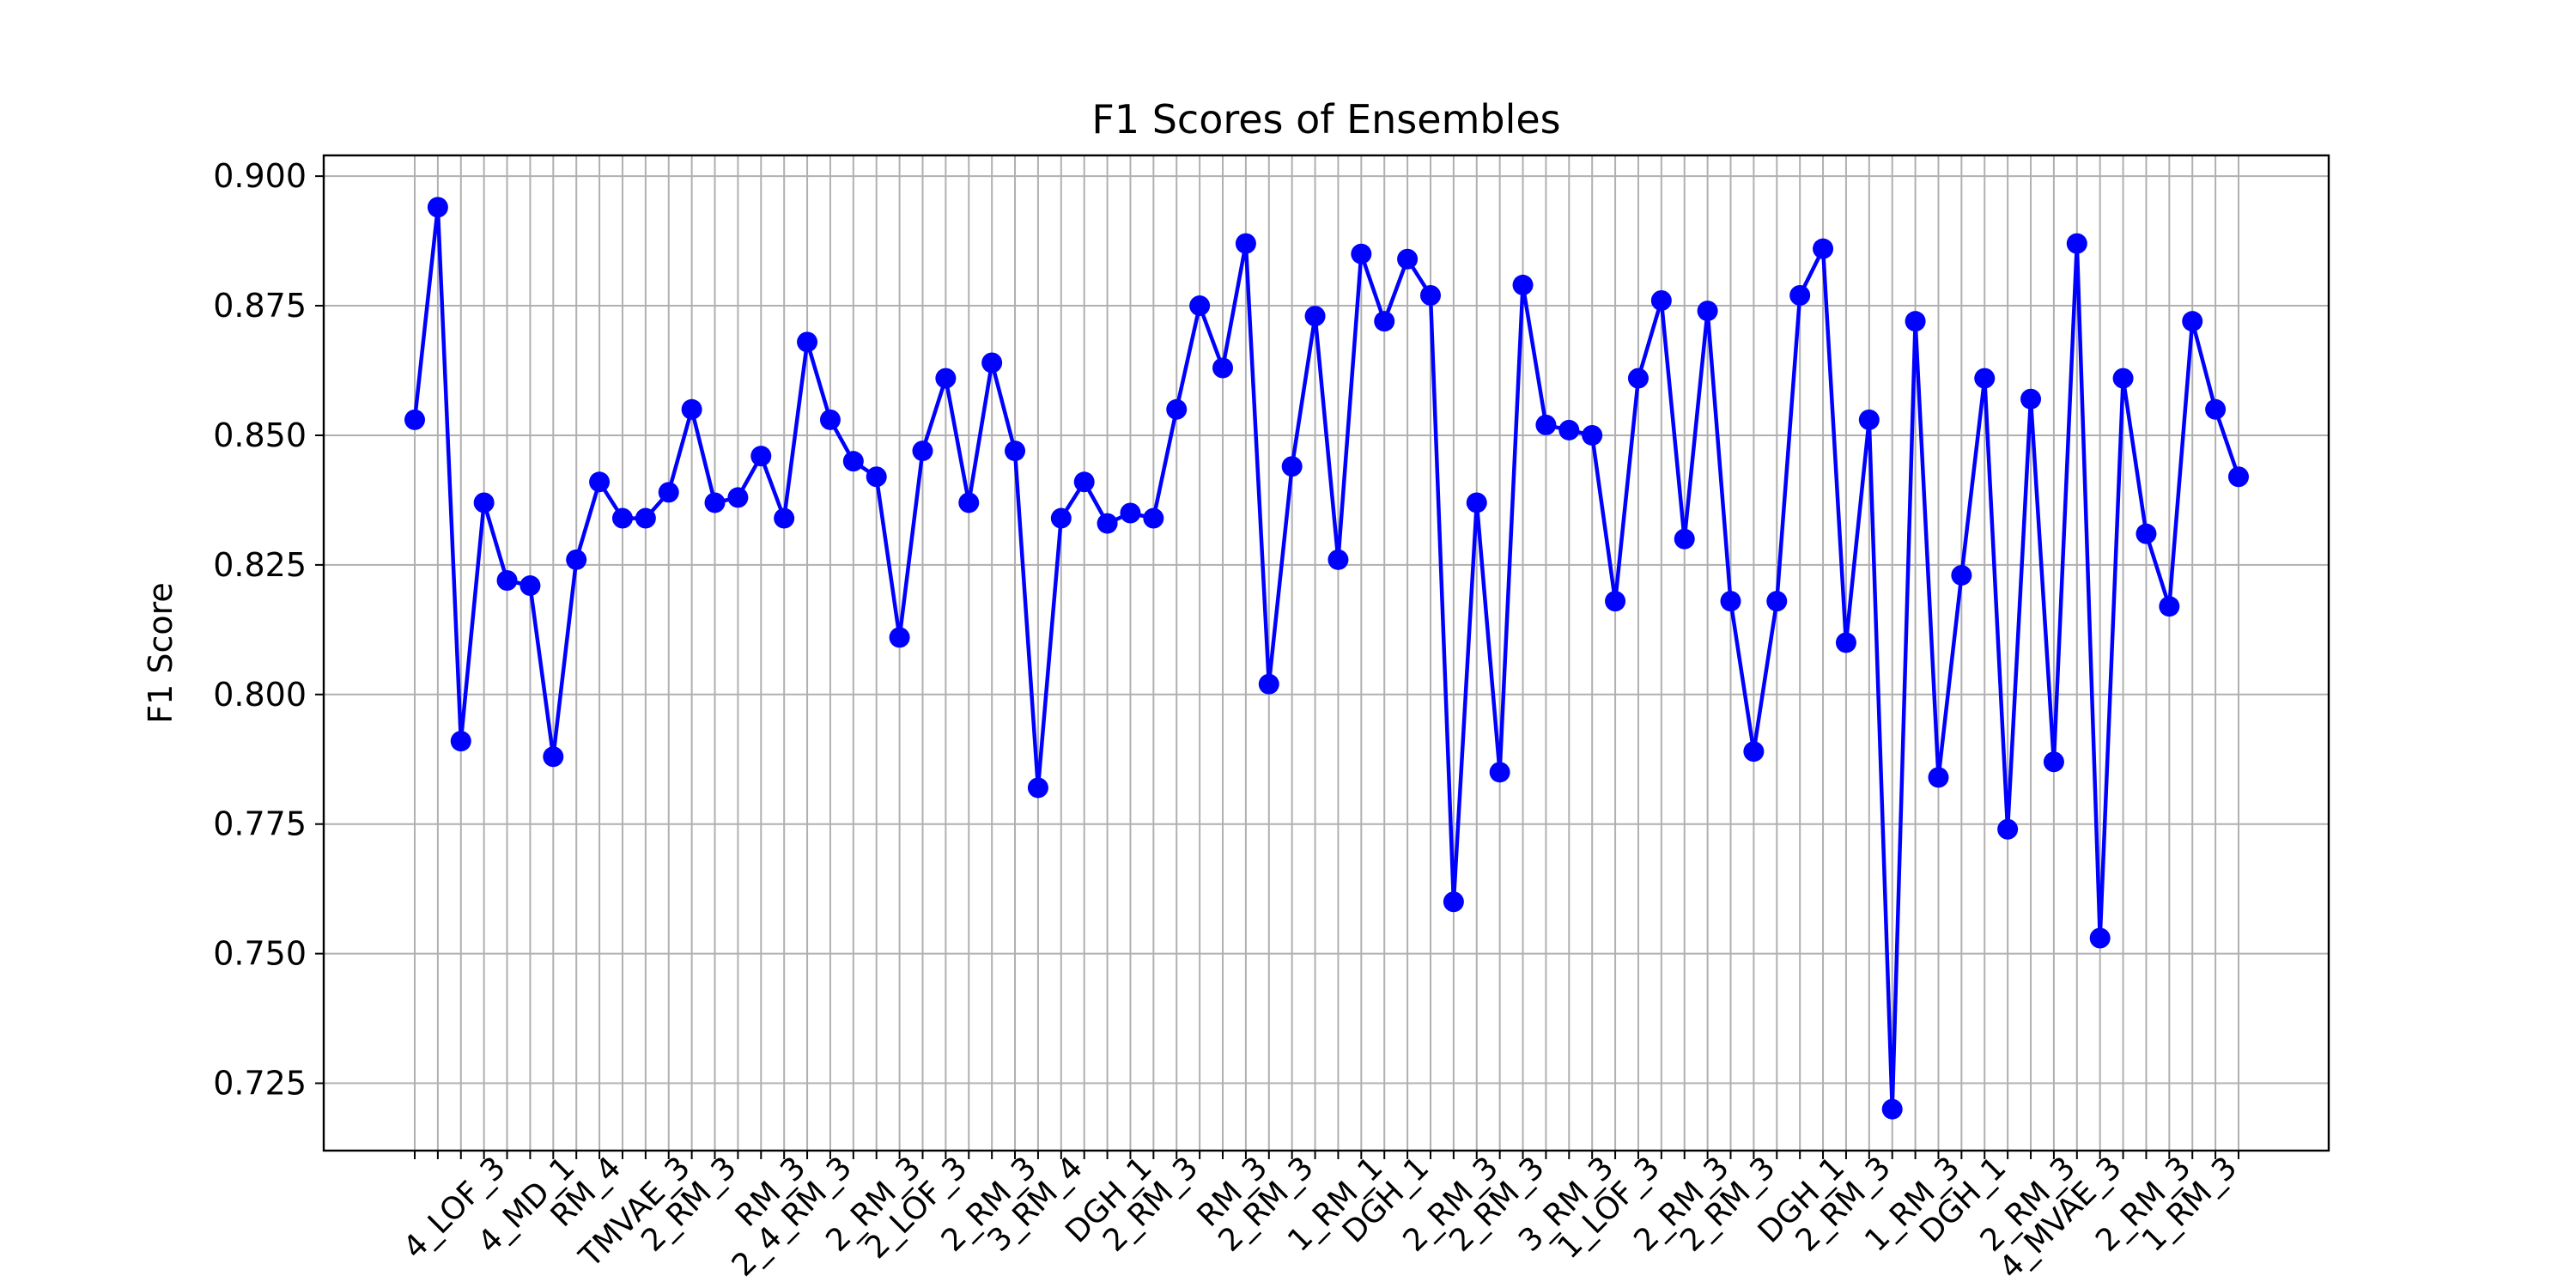 The image size is (2576, 1288). Describe the element at coordinates (260, 824) in the screenshot. I see `y-tick-label: 0.775` at that location.